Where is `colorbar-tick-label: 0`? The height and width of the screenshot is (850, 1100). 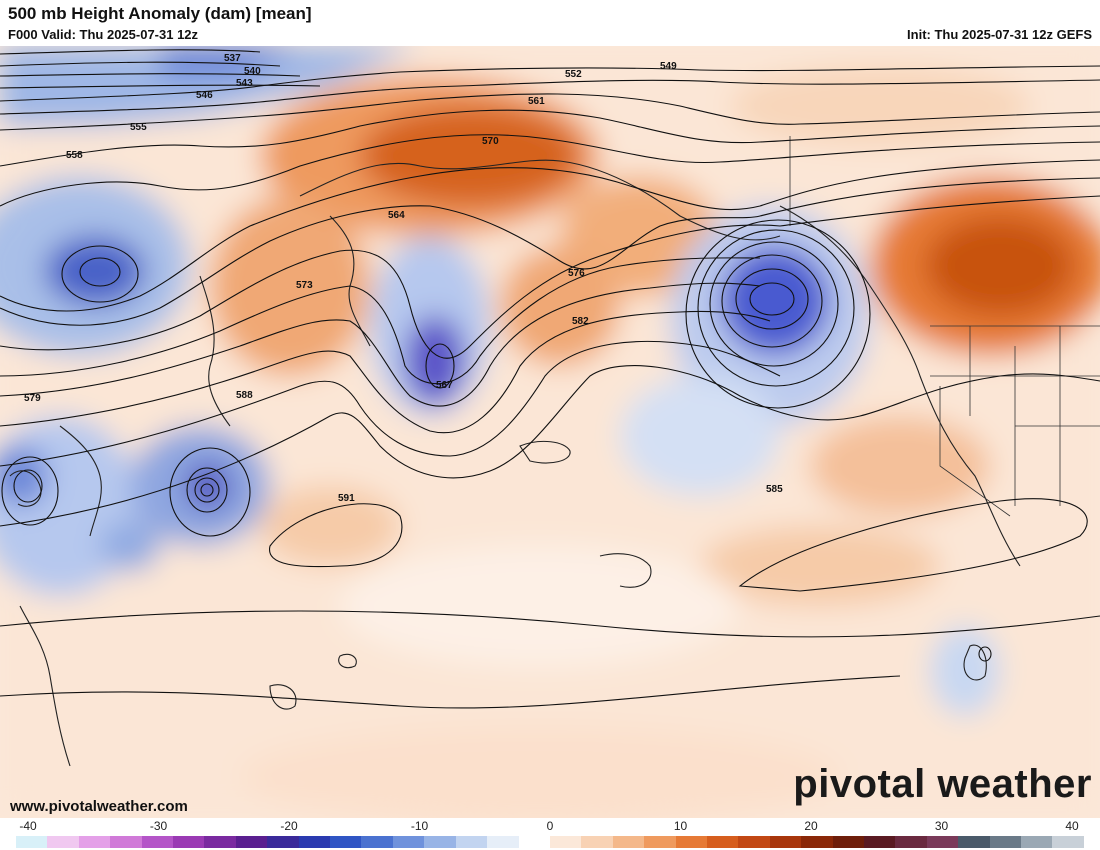
colorbar-tick-label: 0 is located at coordinates (550, 826).